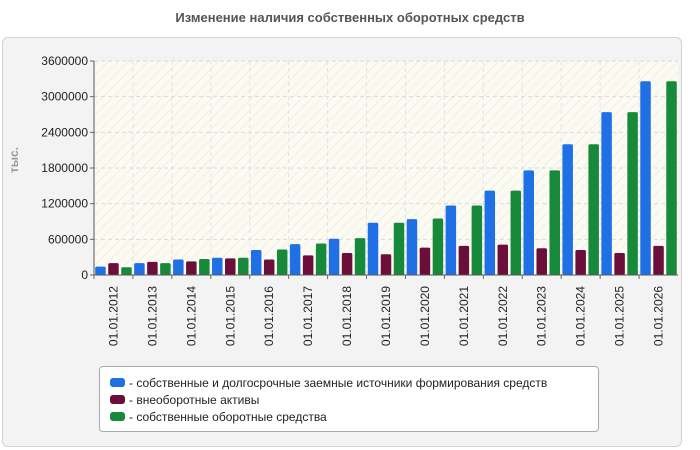 The height and width of the screenshot is (450, 700). I want to click on x-tick-label: 01.01.2026, so click(659, 316).